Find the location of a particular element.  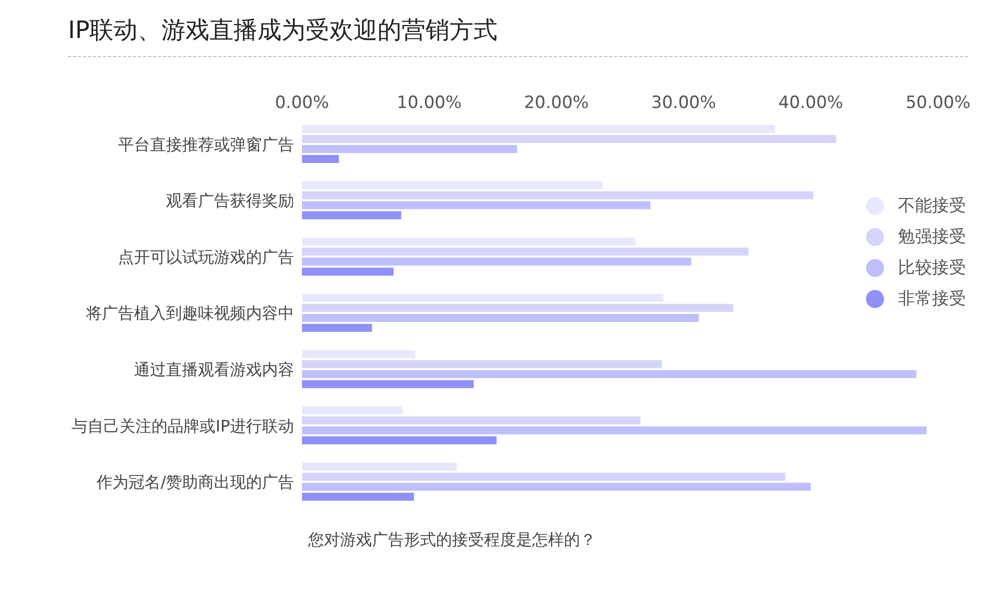

x-tick-label: 20.00% is located at coordinates (556, 103).